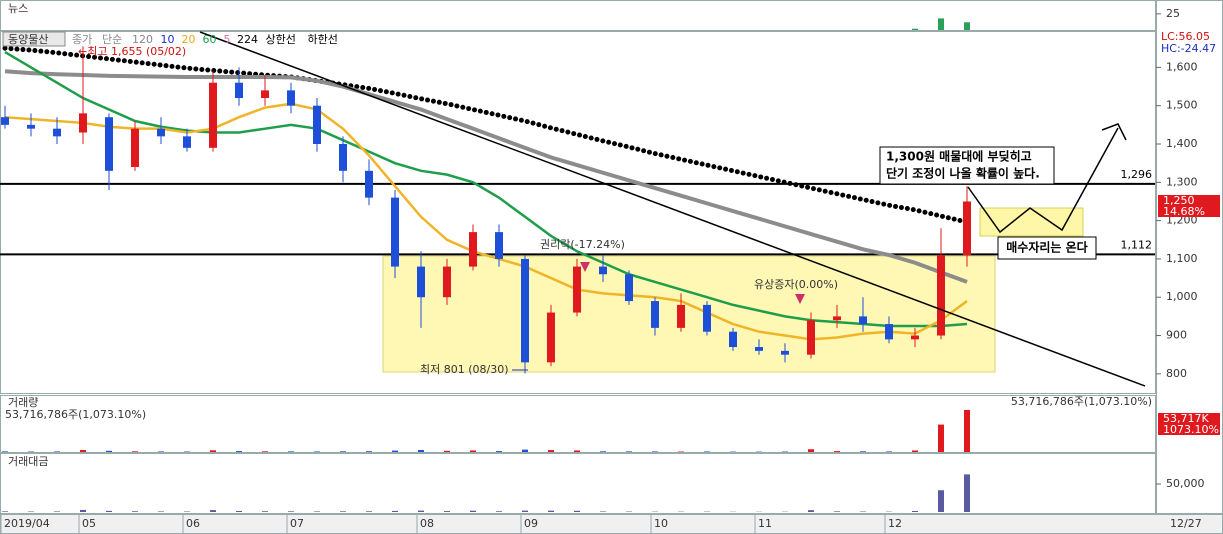  I want to click on forecast-arrow, so click(1043, 180).